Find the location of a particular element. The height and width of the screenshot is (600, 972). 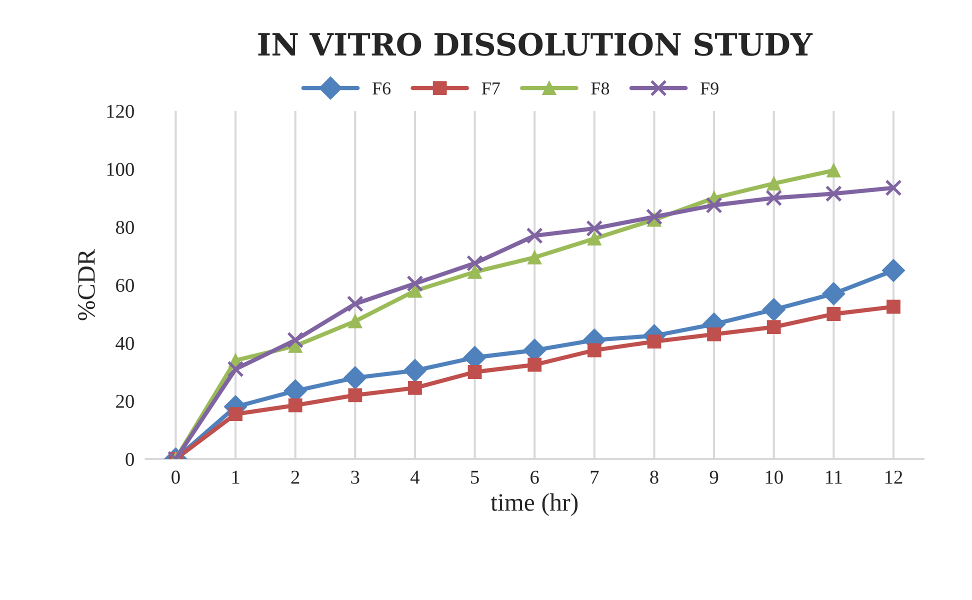

x-tick-label: 8 is located at coordinates (654, 477).